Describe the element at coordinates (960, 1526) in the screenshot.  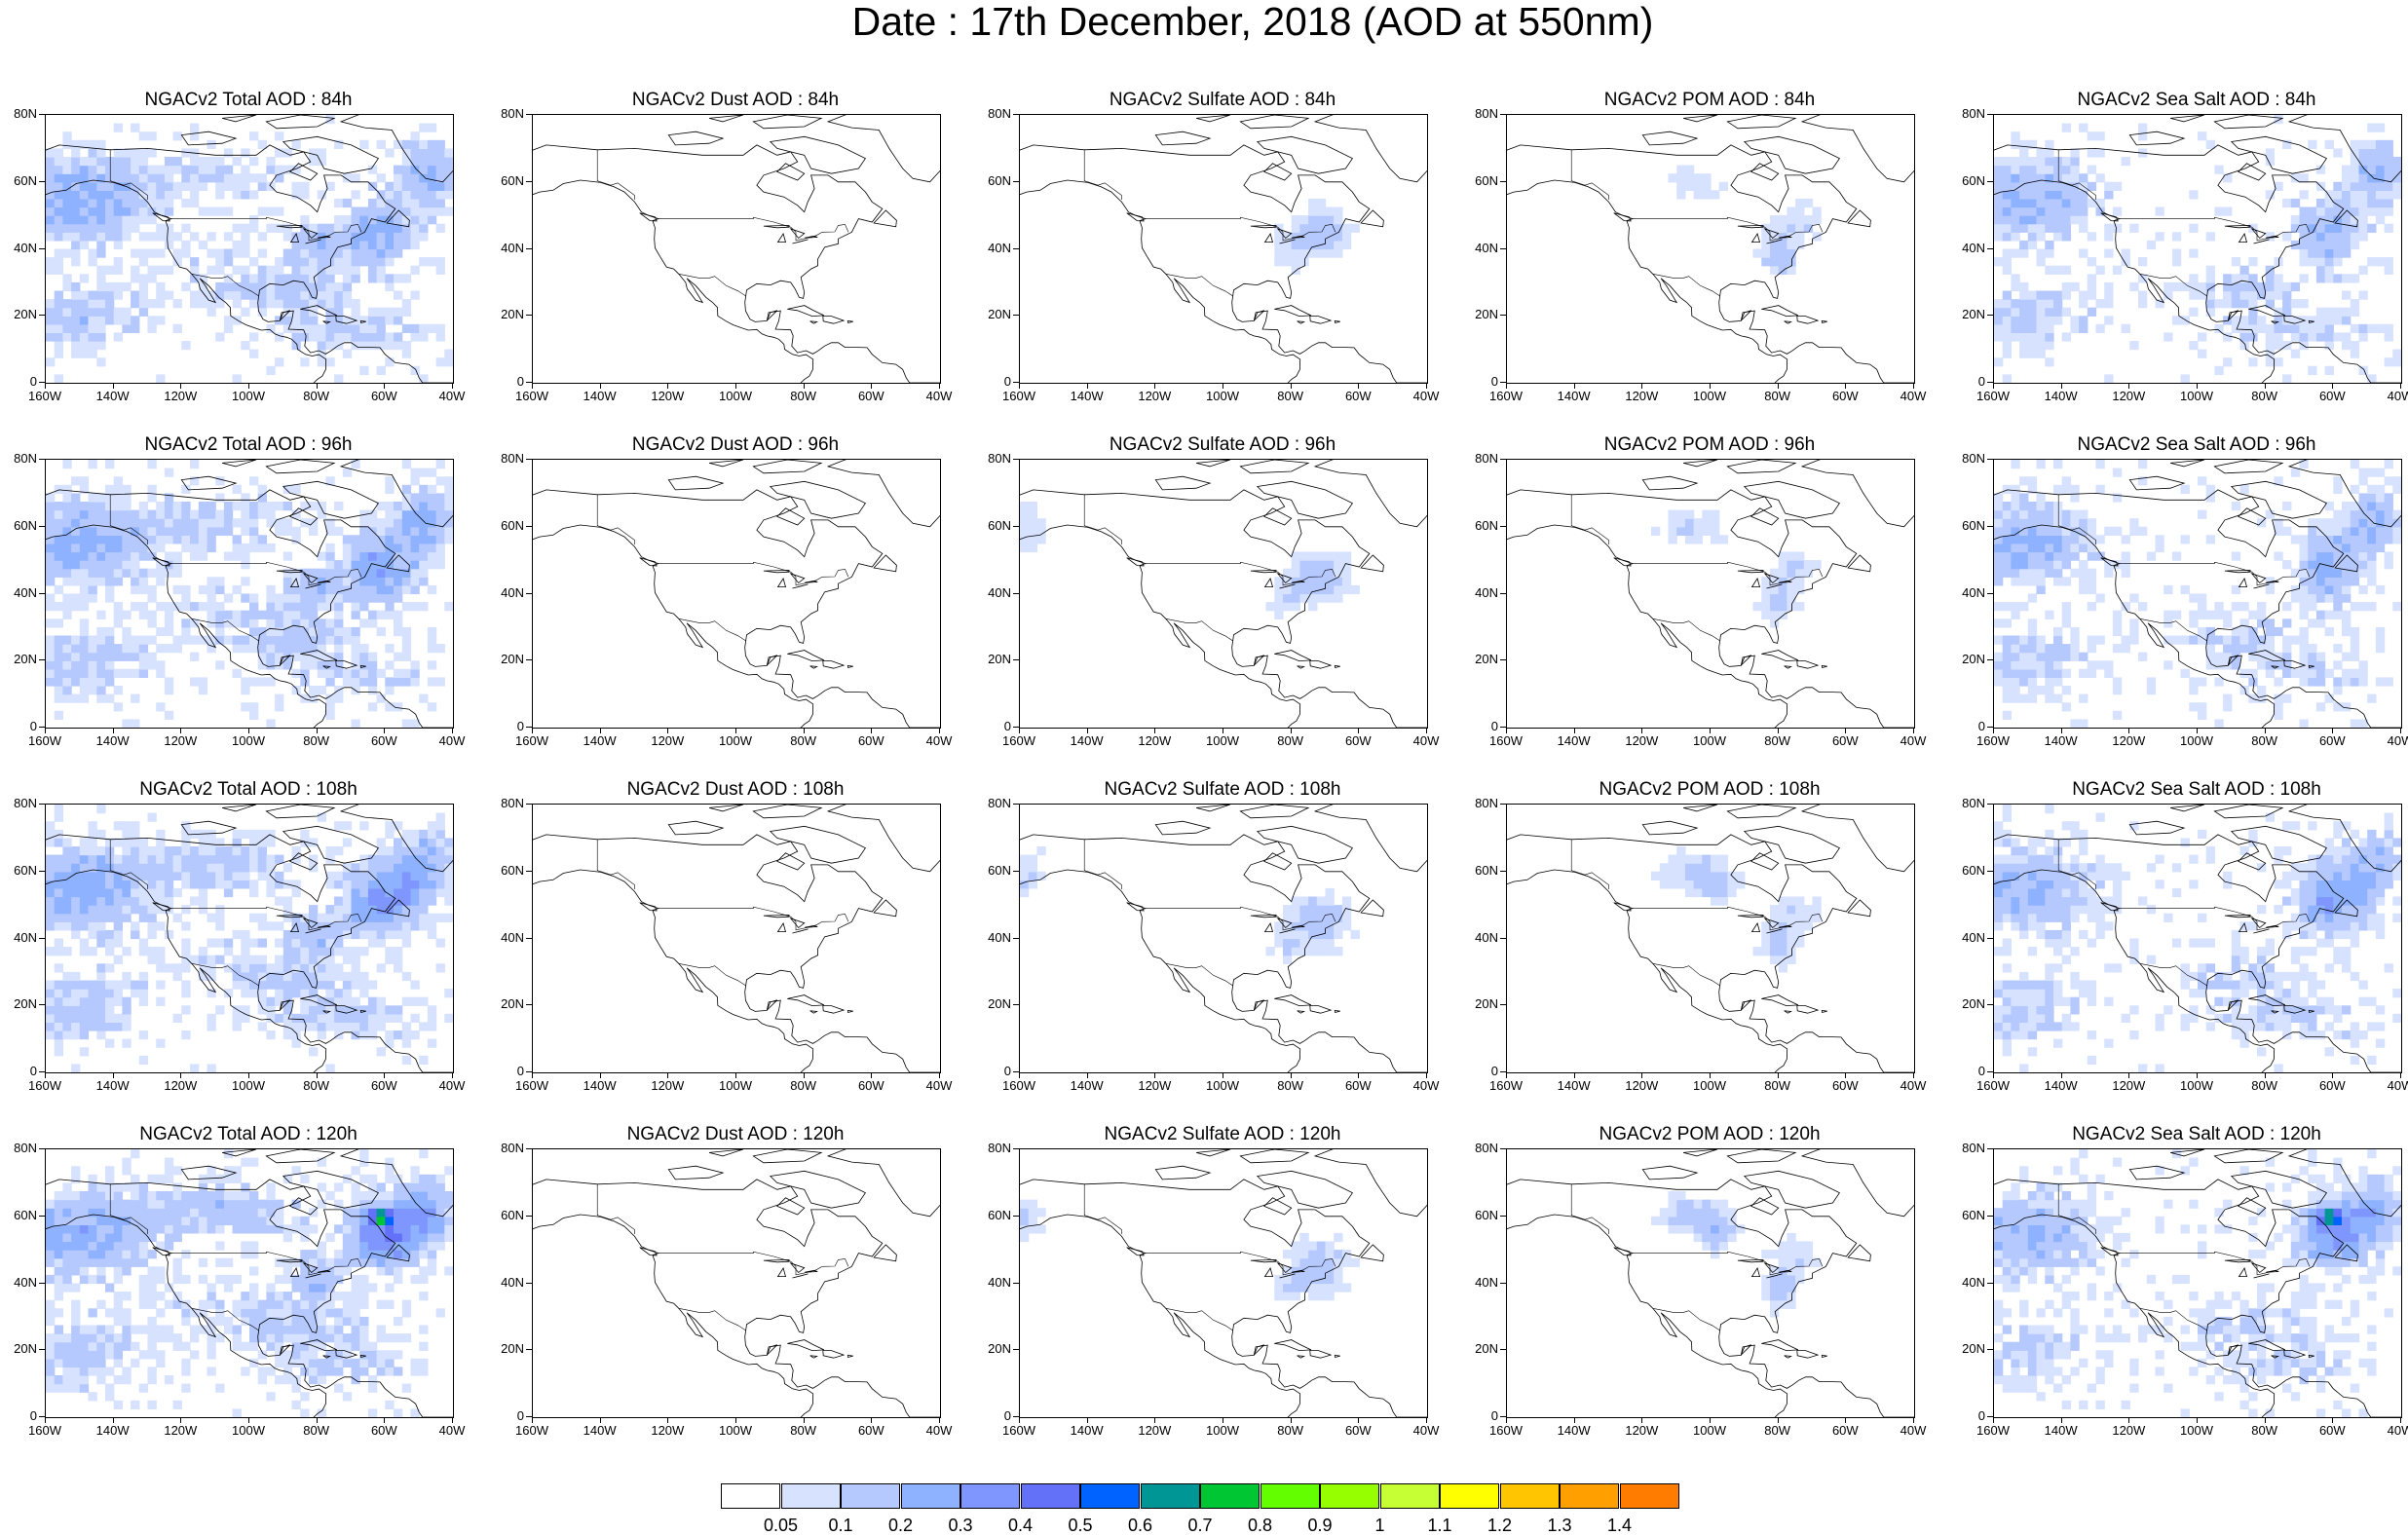
I see `colorbar-label: 0.3` at that location.